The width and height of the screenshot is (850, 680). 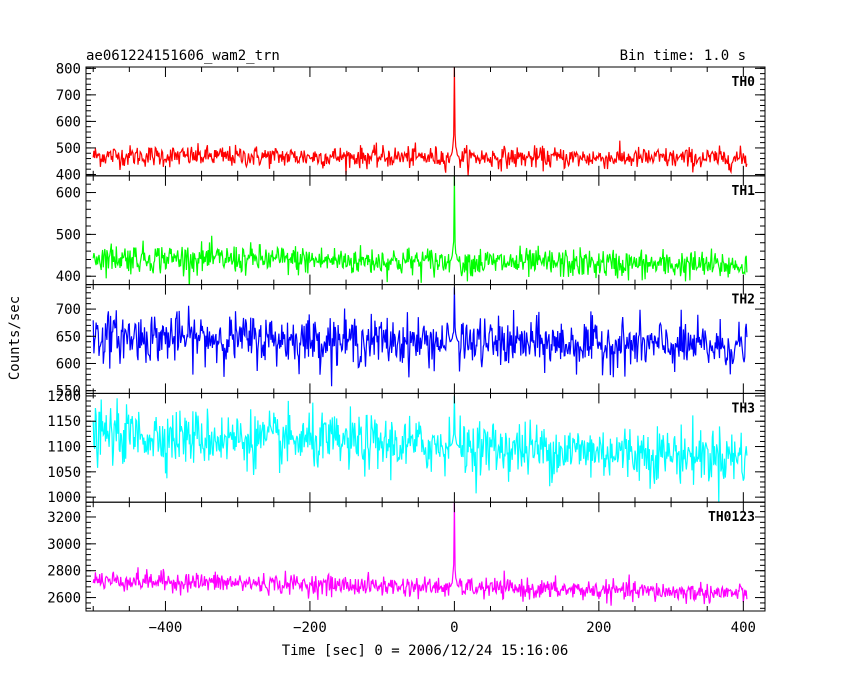 I want to click on x-tick-label: −400, so click(x=166, y=628).